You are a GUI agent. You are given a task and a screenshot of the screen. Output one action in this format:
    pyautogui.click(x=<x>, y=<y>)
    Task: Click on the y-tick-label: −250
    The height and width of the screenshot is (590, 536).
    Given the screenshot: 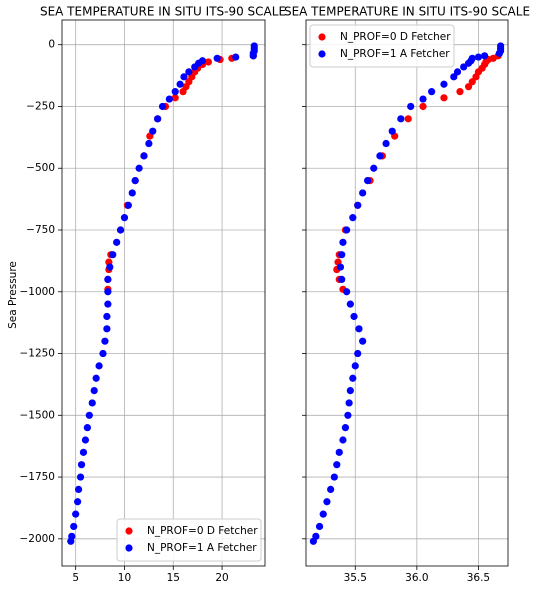 What is the action you would take?
    pyautogui.click(x=40, y=106)
    